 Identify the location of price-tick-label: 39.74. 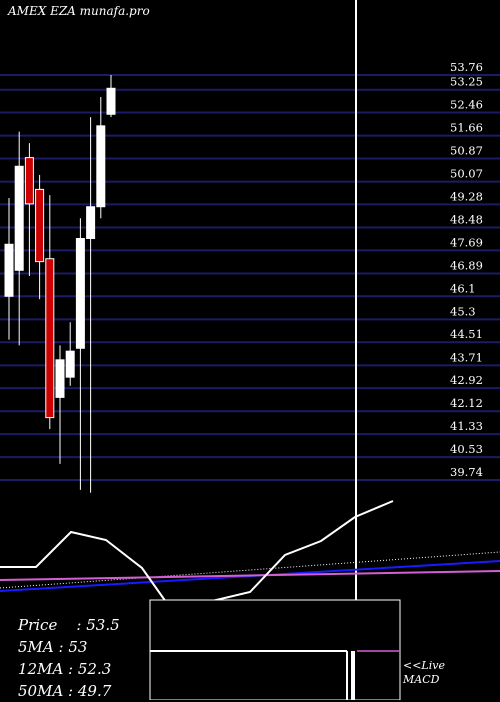
(466, 472).